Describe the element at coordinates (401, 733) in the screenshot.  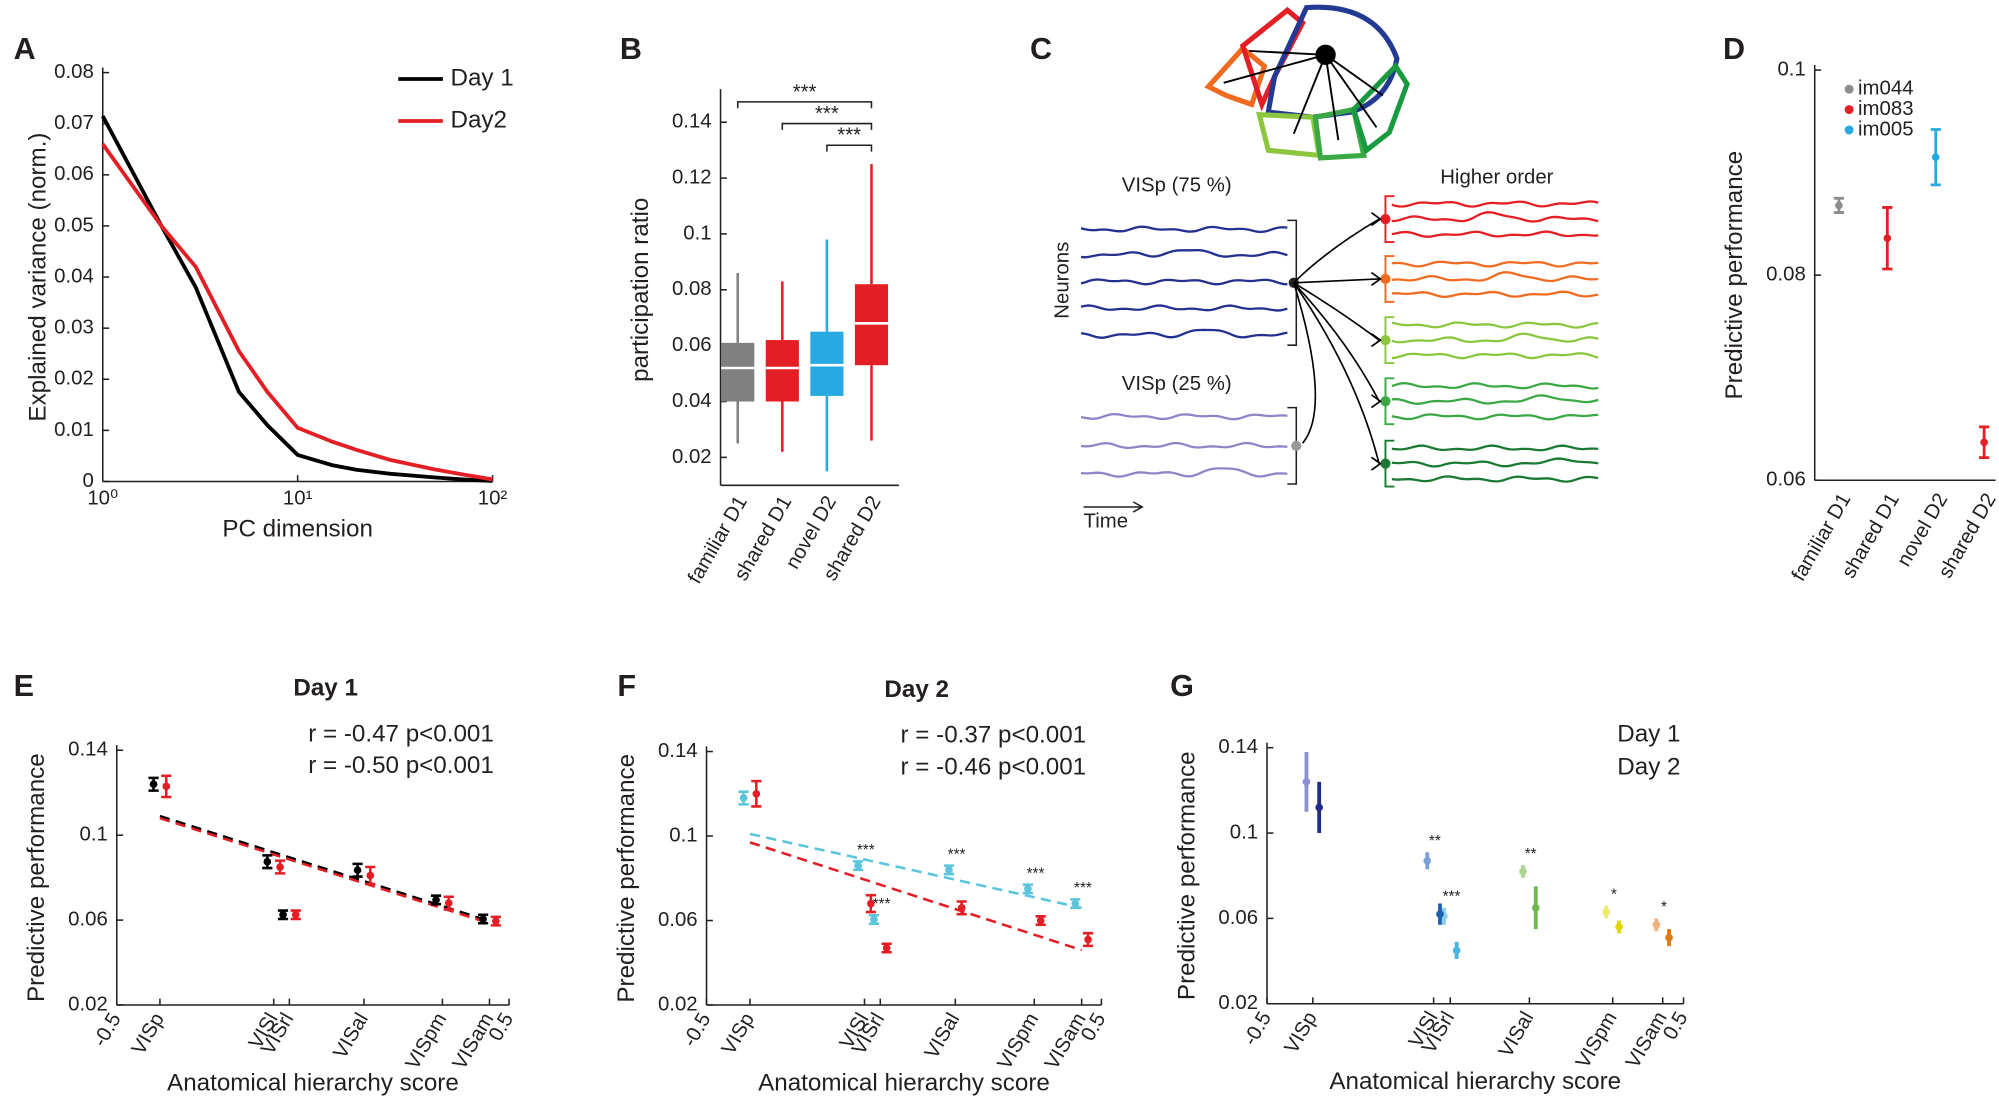
I see `annotation: r = -0.47 p<0.001` at that location.